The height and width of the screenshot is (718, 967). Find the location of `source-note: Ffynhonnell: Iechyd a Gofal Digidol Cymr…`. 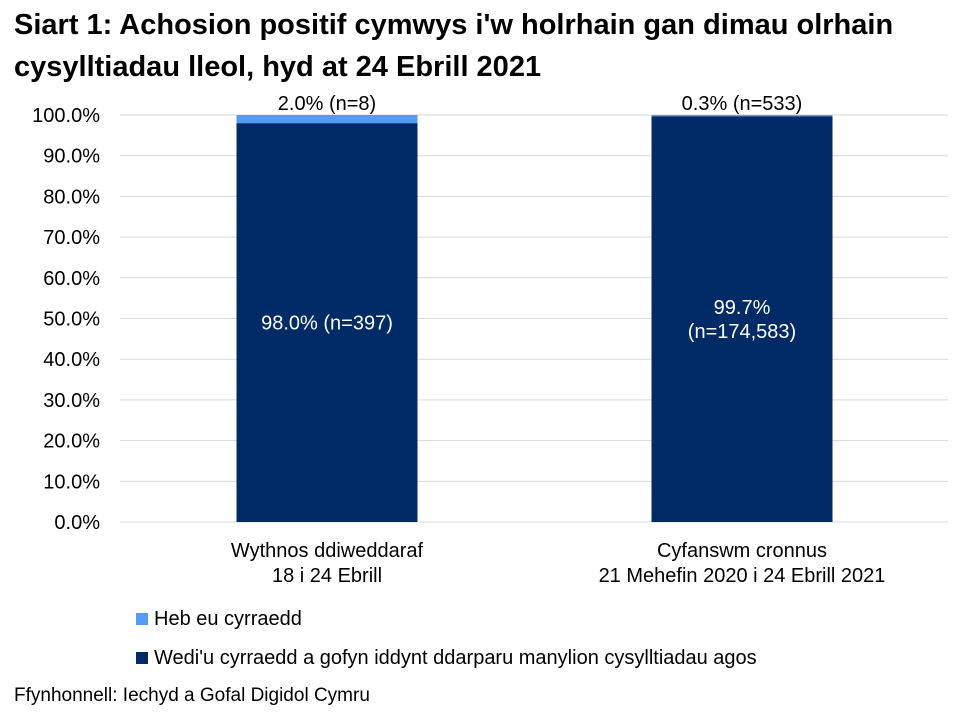

source-note: Ffynhonnell: Iechyd a Gofal Digidol Cymr… is located at coordinates (192, 695).